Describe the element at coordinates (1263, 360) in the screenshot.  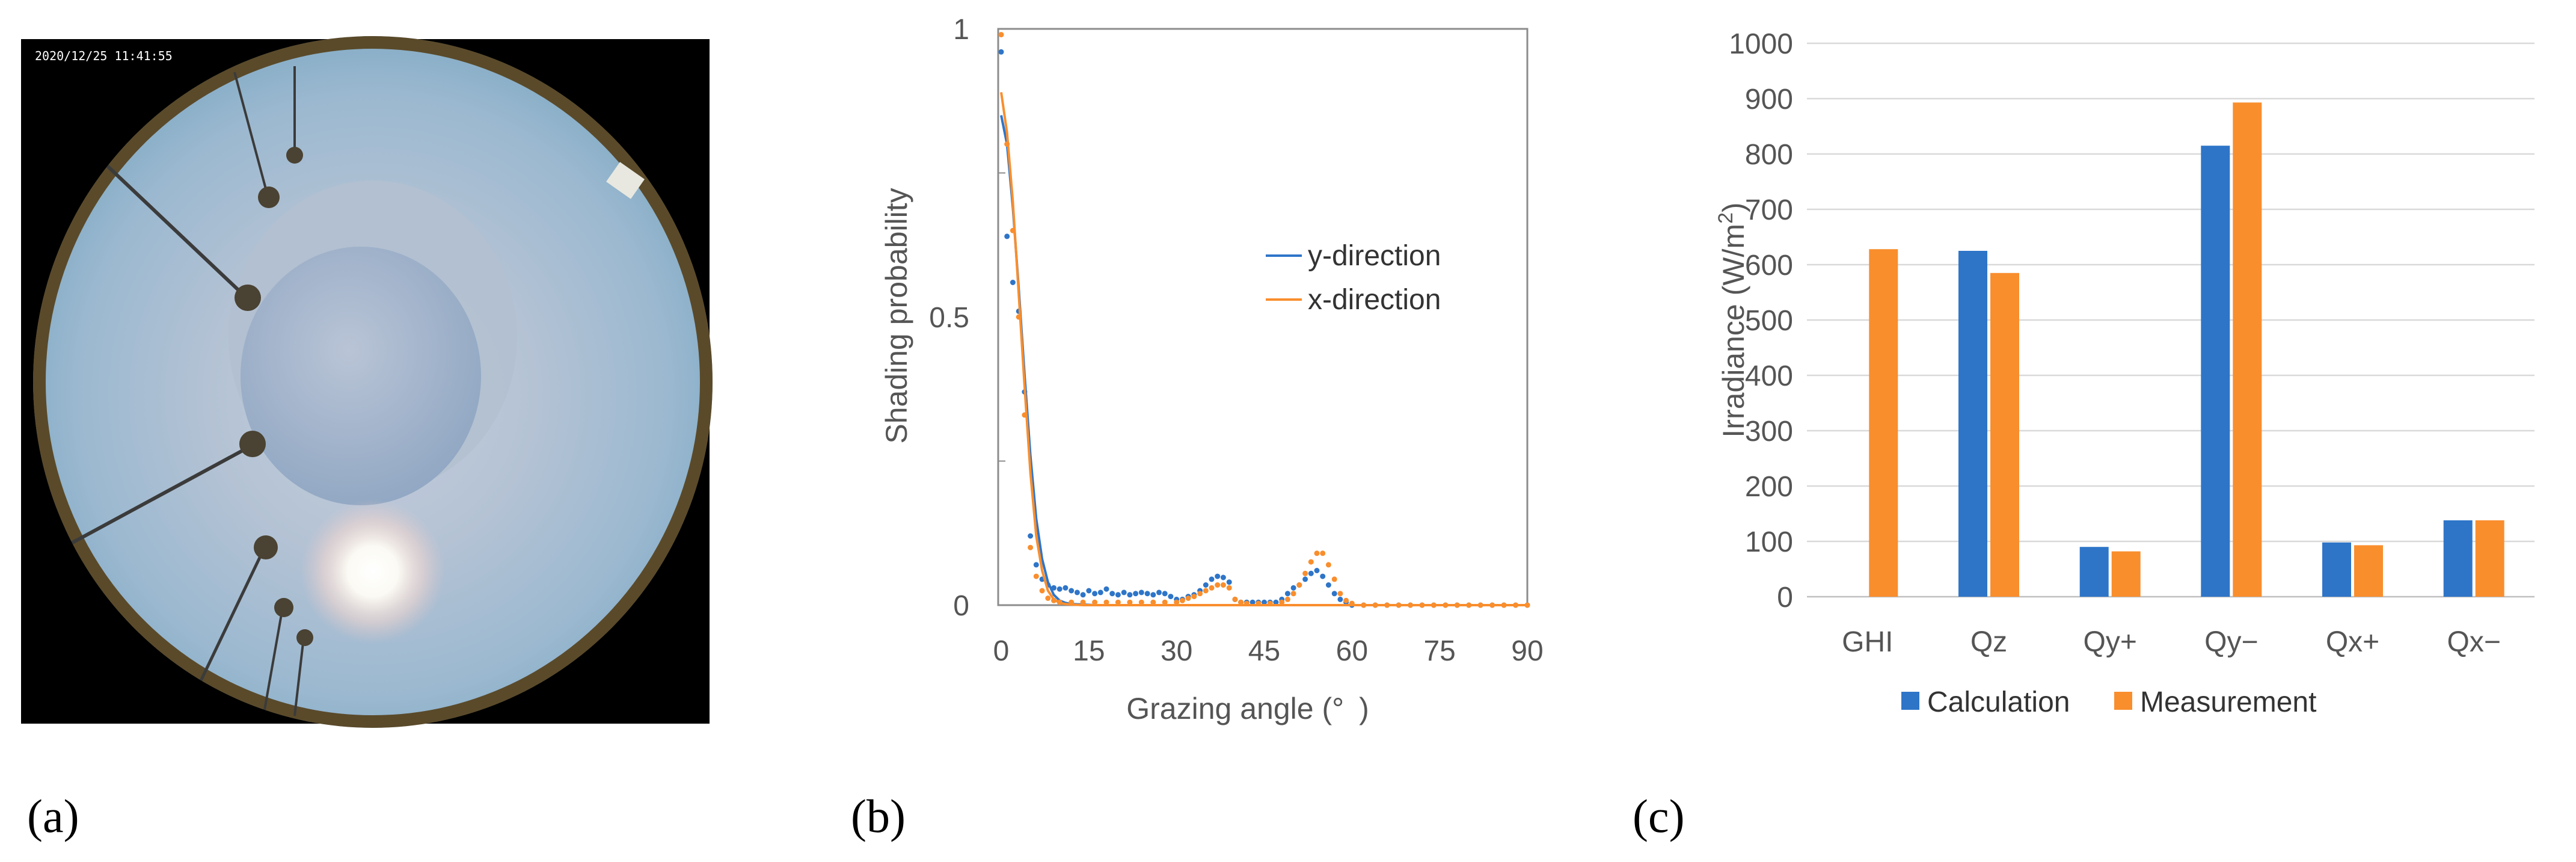
I see `series-line-y-direction` at that location.